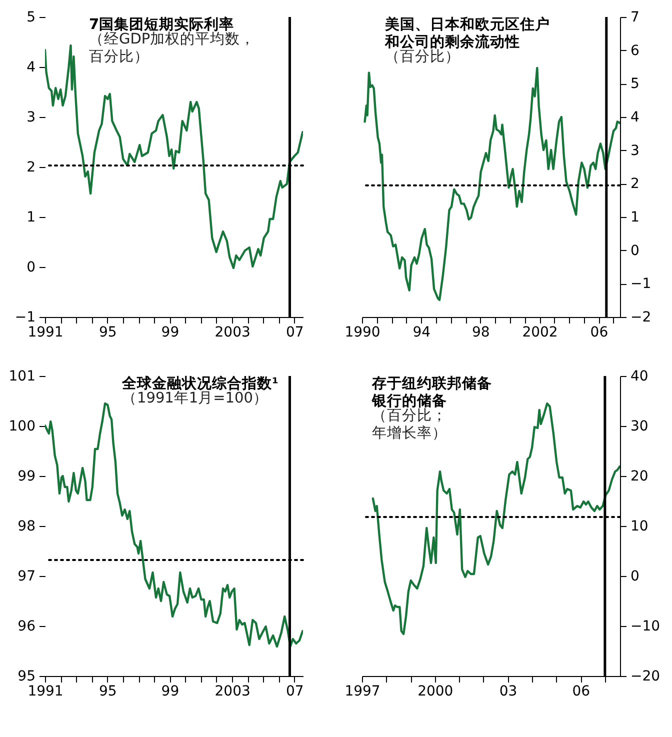 Image resolution: width=672 pixels, height=737 pixels. Describe the element at coordinates (641, 318) in the screenshot. I see `y-tick-label: −2` at that location.